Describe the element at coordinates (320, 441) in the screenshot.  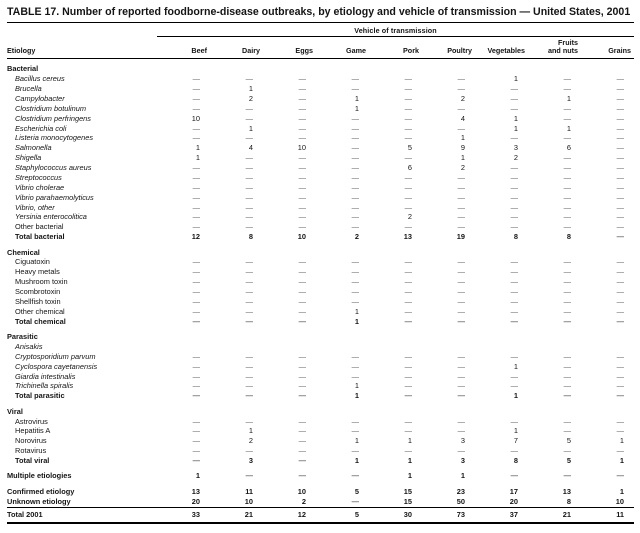
I see `table-row: Norovirus — 2 — 1 1 3 7 5 1` at that location.